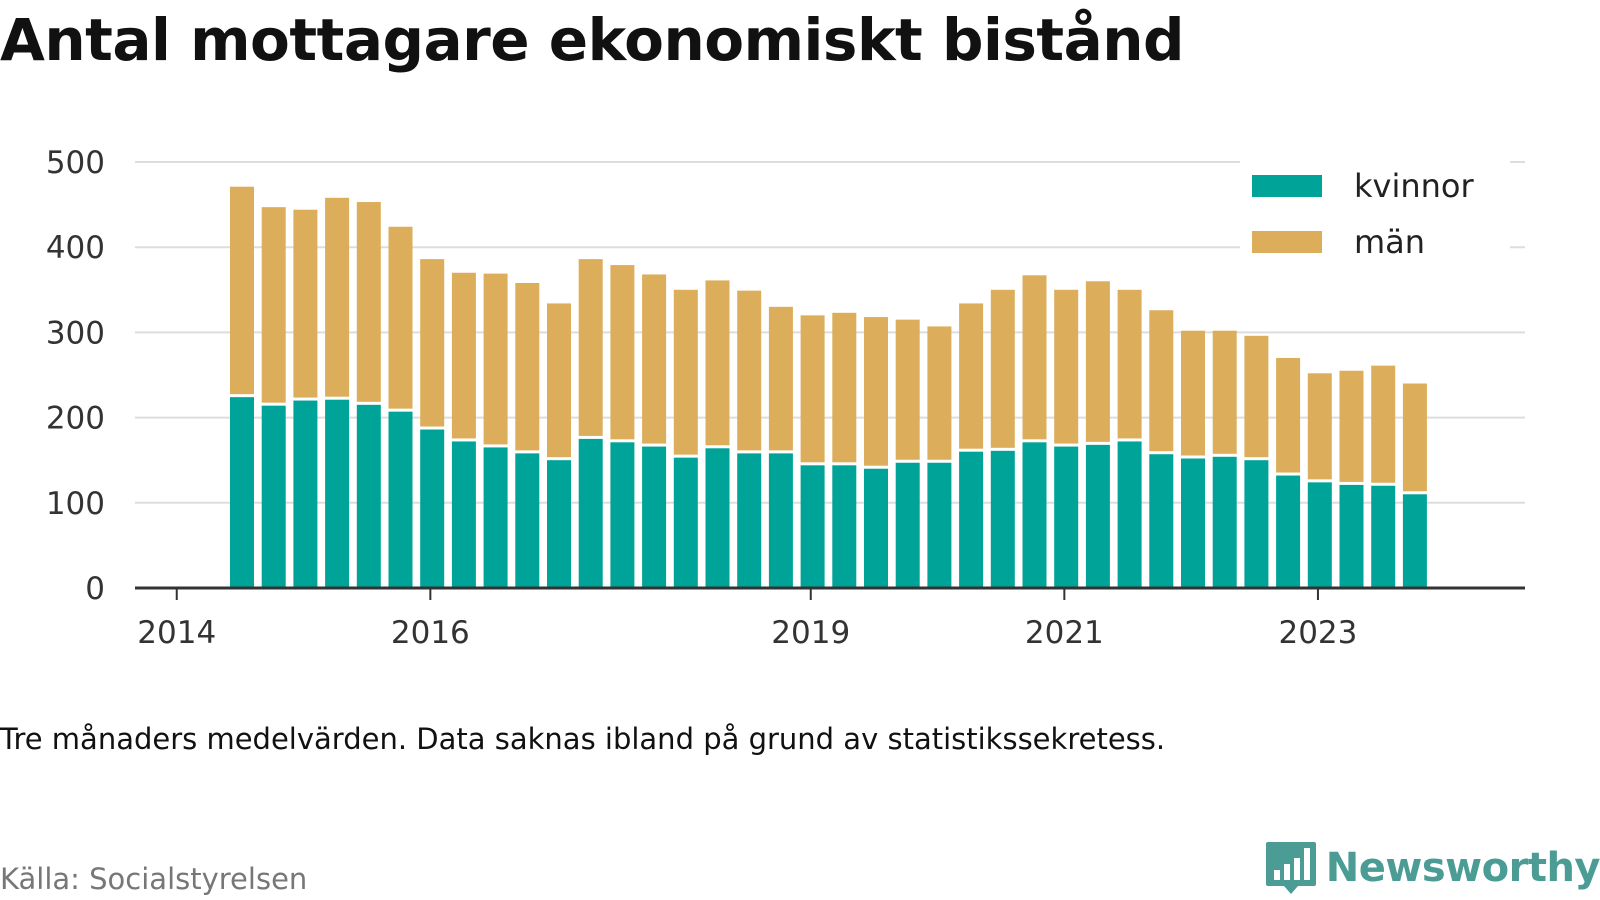 The height and width of the screenshot is (900, 1600). Describe the element at coordinates (1414, 186) in the screenshot. I see `legend-label: kvinnor` at that location.